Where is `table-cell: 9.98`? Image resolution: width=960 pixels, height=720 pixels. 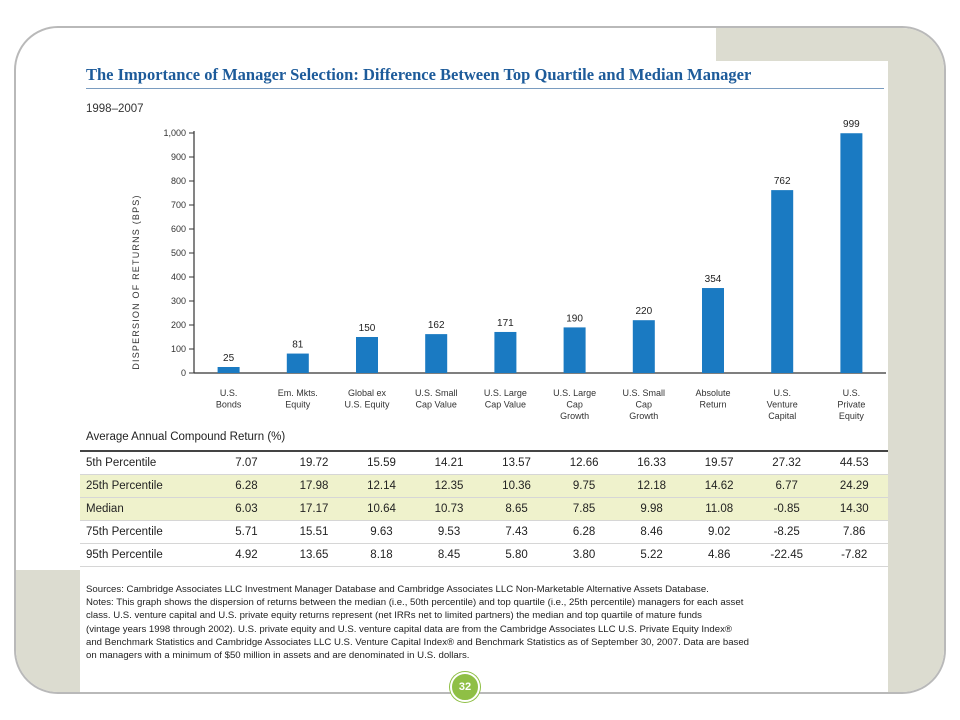 table-cell: 9.98 is located at coordinates (651, 509).